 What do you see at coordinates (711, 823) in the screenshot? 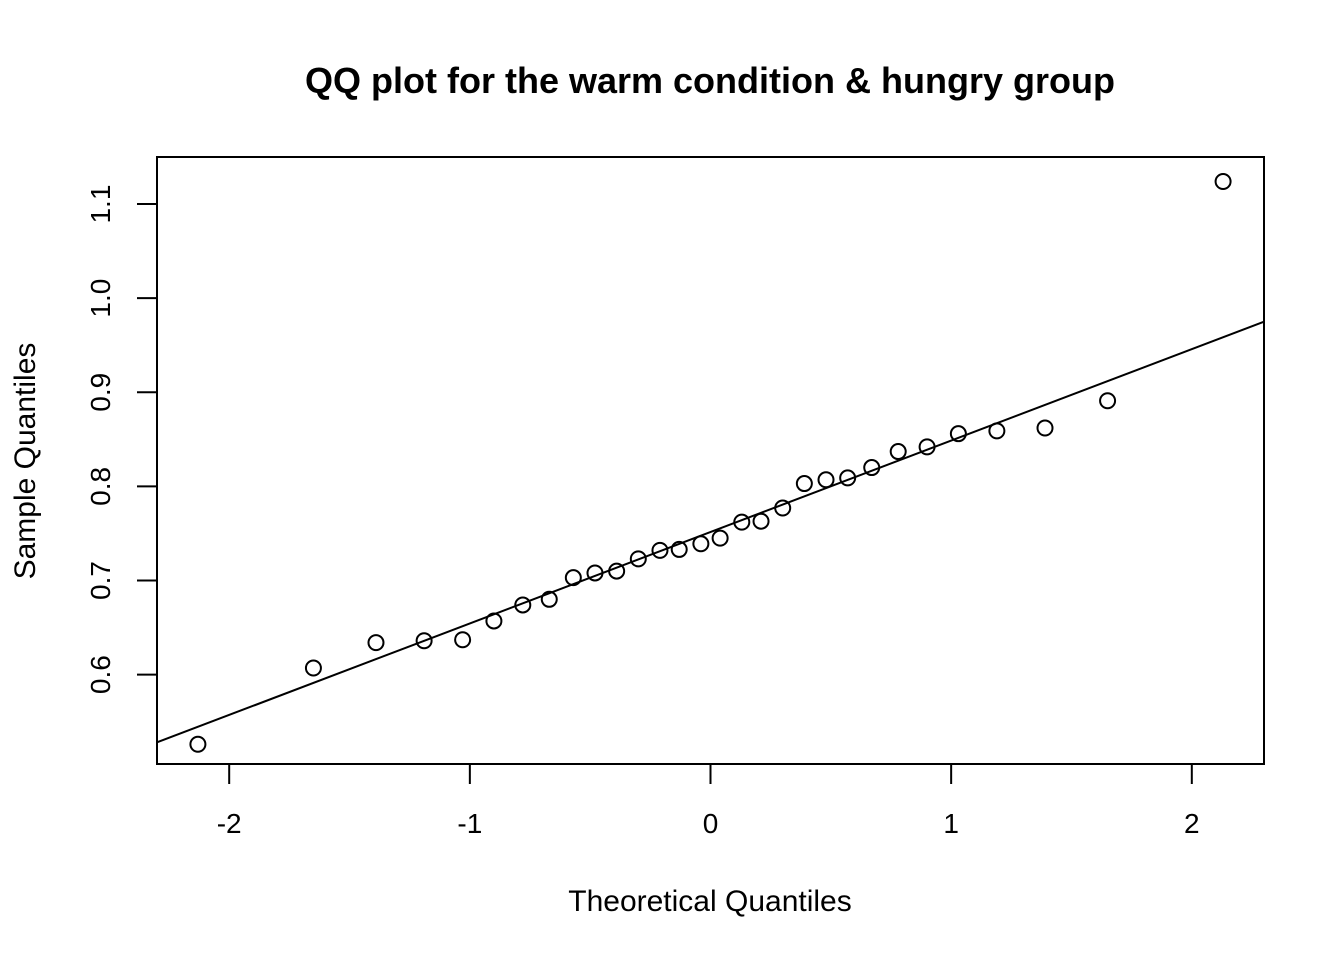
I see `x-tick-label: 0` at bounding box center [711, 823].